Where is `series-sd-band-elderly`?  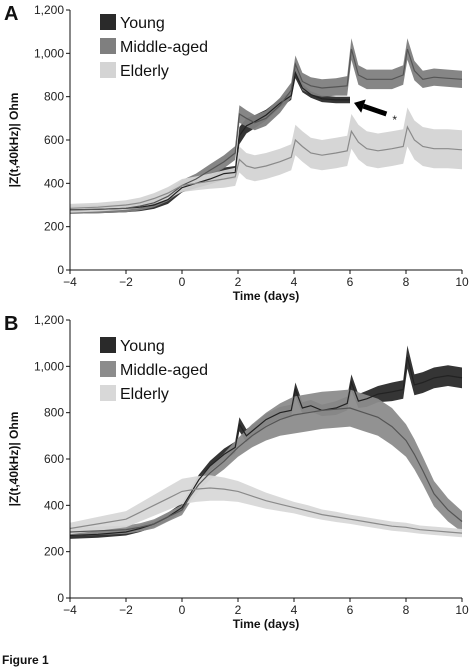
series-sd-band-elderly is located at coordinates (266, 160).